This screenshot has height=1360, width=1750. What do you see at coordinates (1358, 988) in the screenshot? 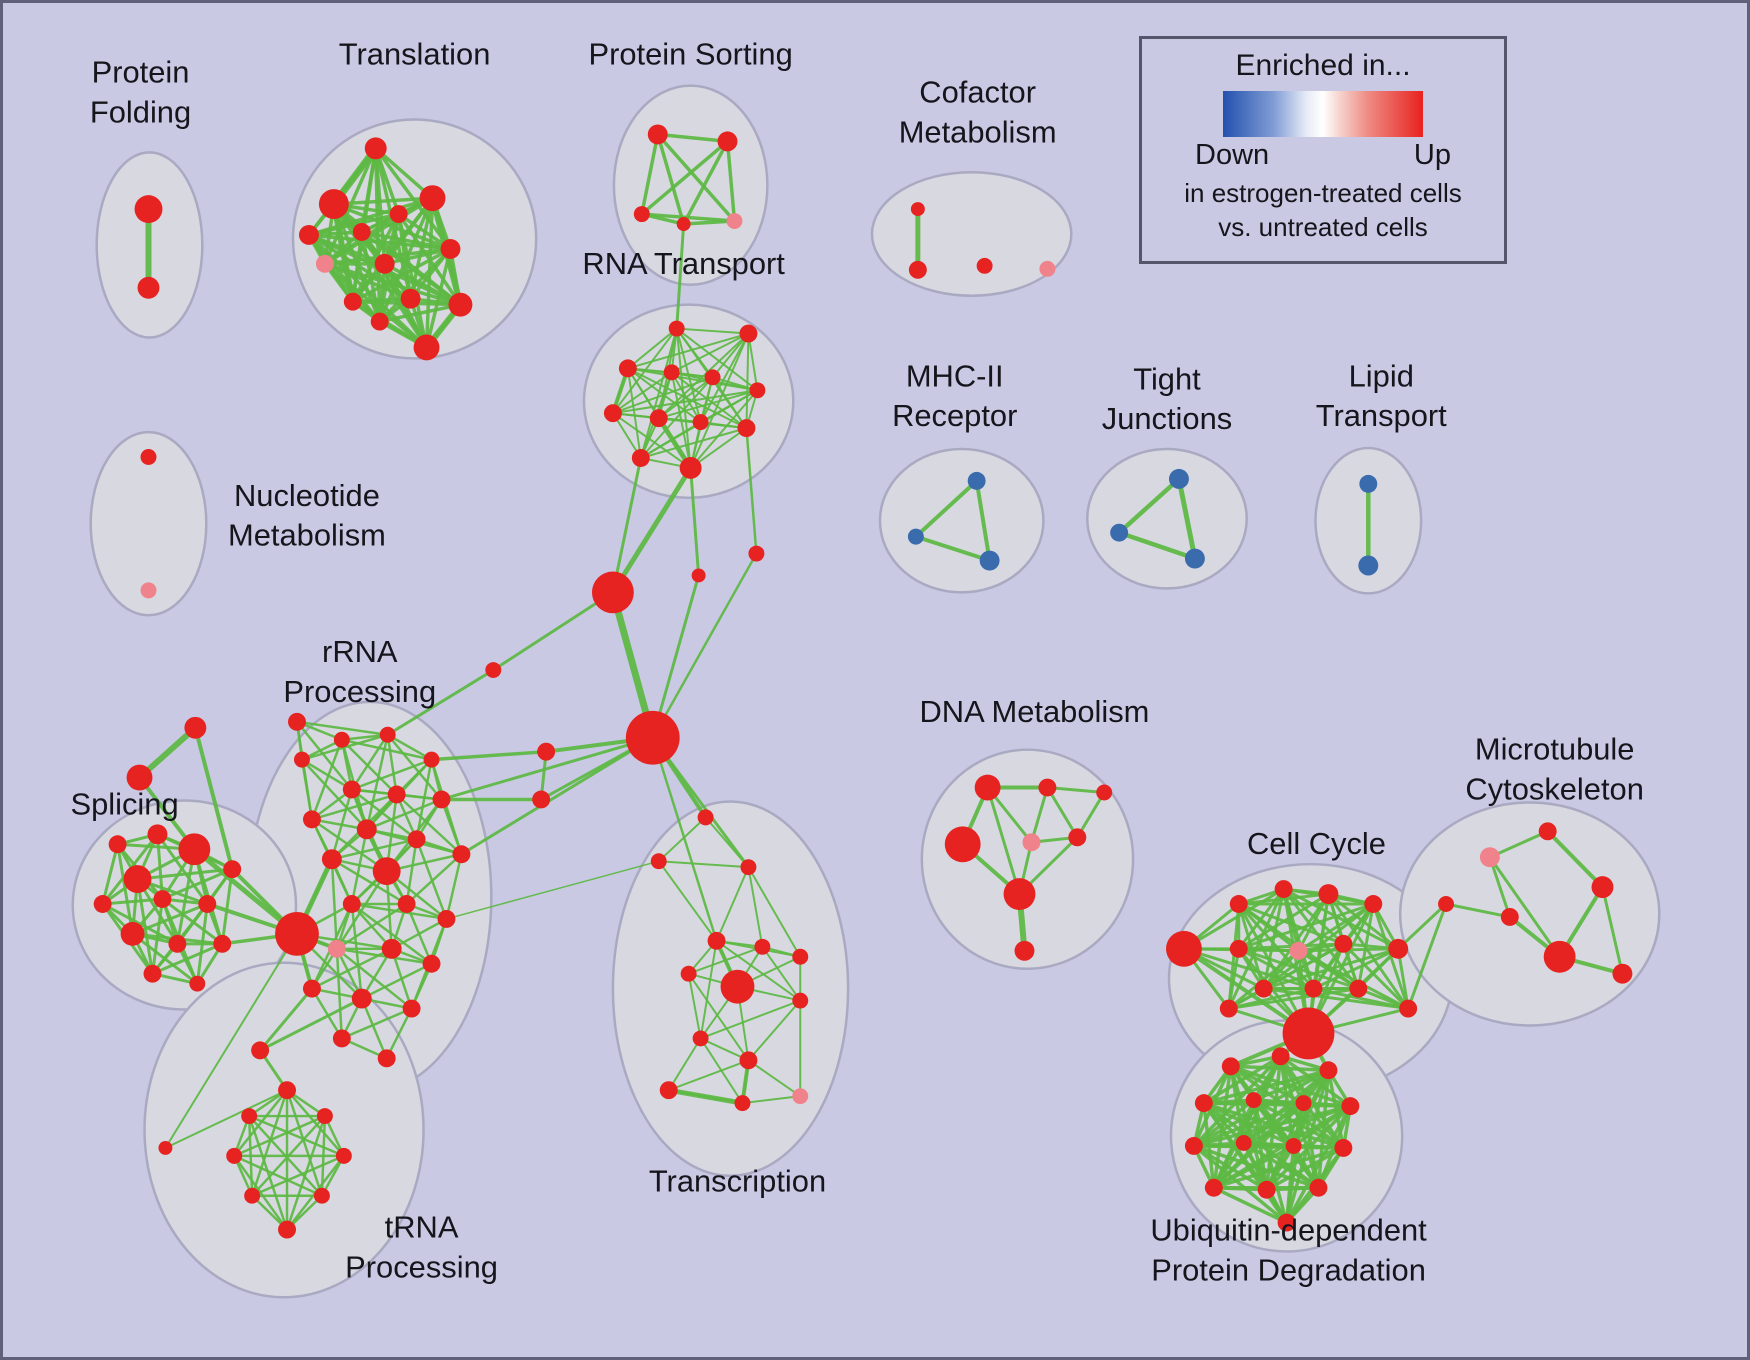
I see `node-cc12` at bounding box center [1358, 988].